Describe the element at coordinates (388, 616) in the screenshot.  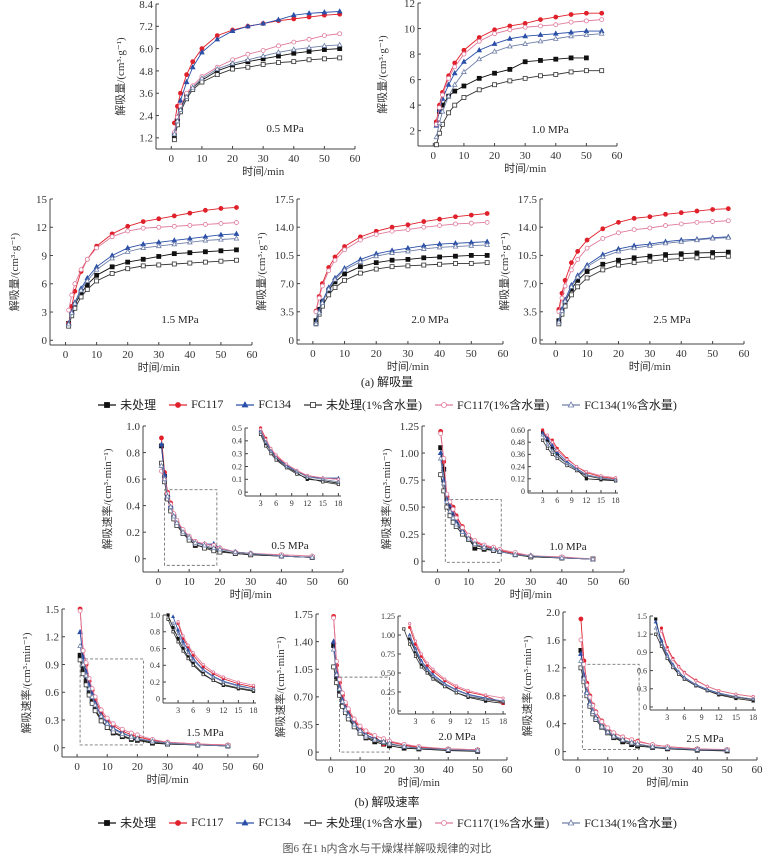
I see `y-tick-label: 1.25` at that location.